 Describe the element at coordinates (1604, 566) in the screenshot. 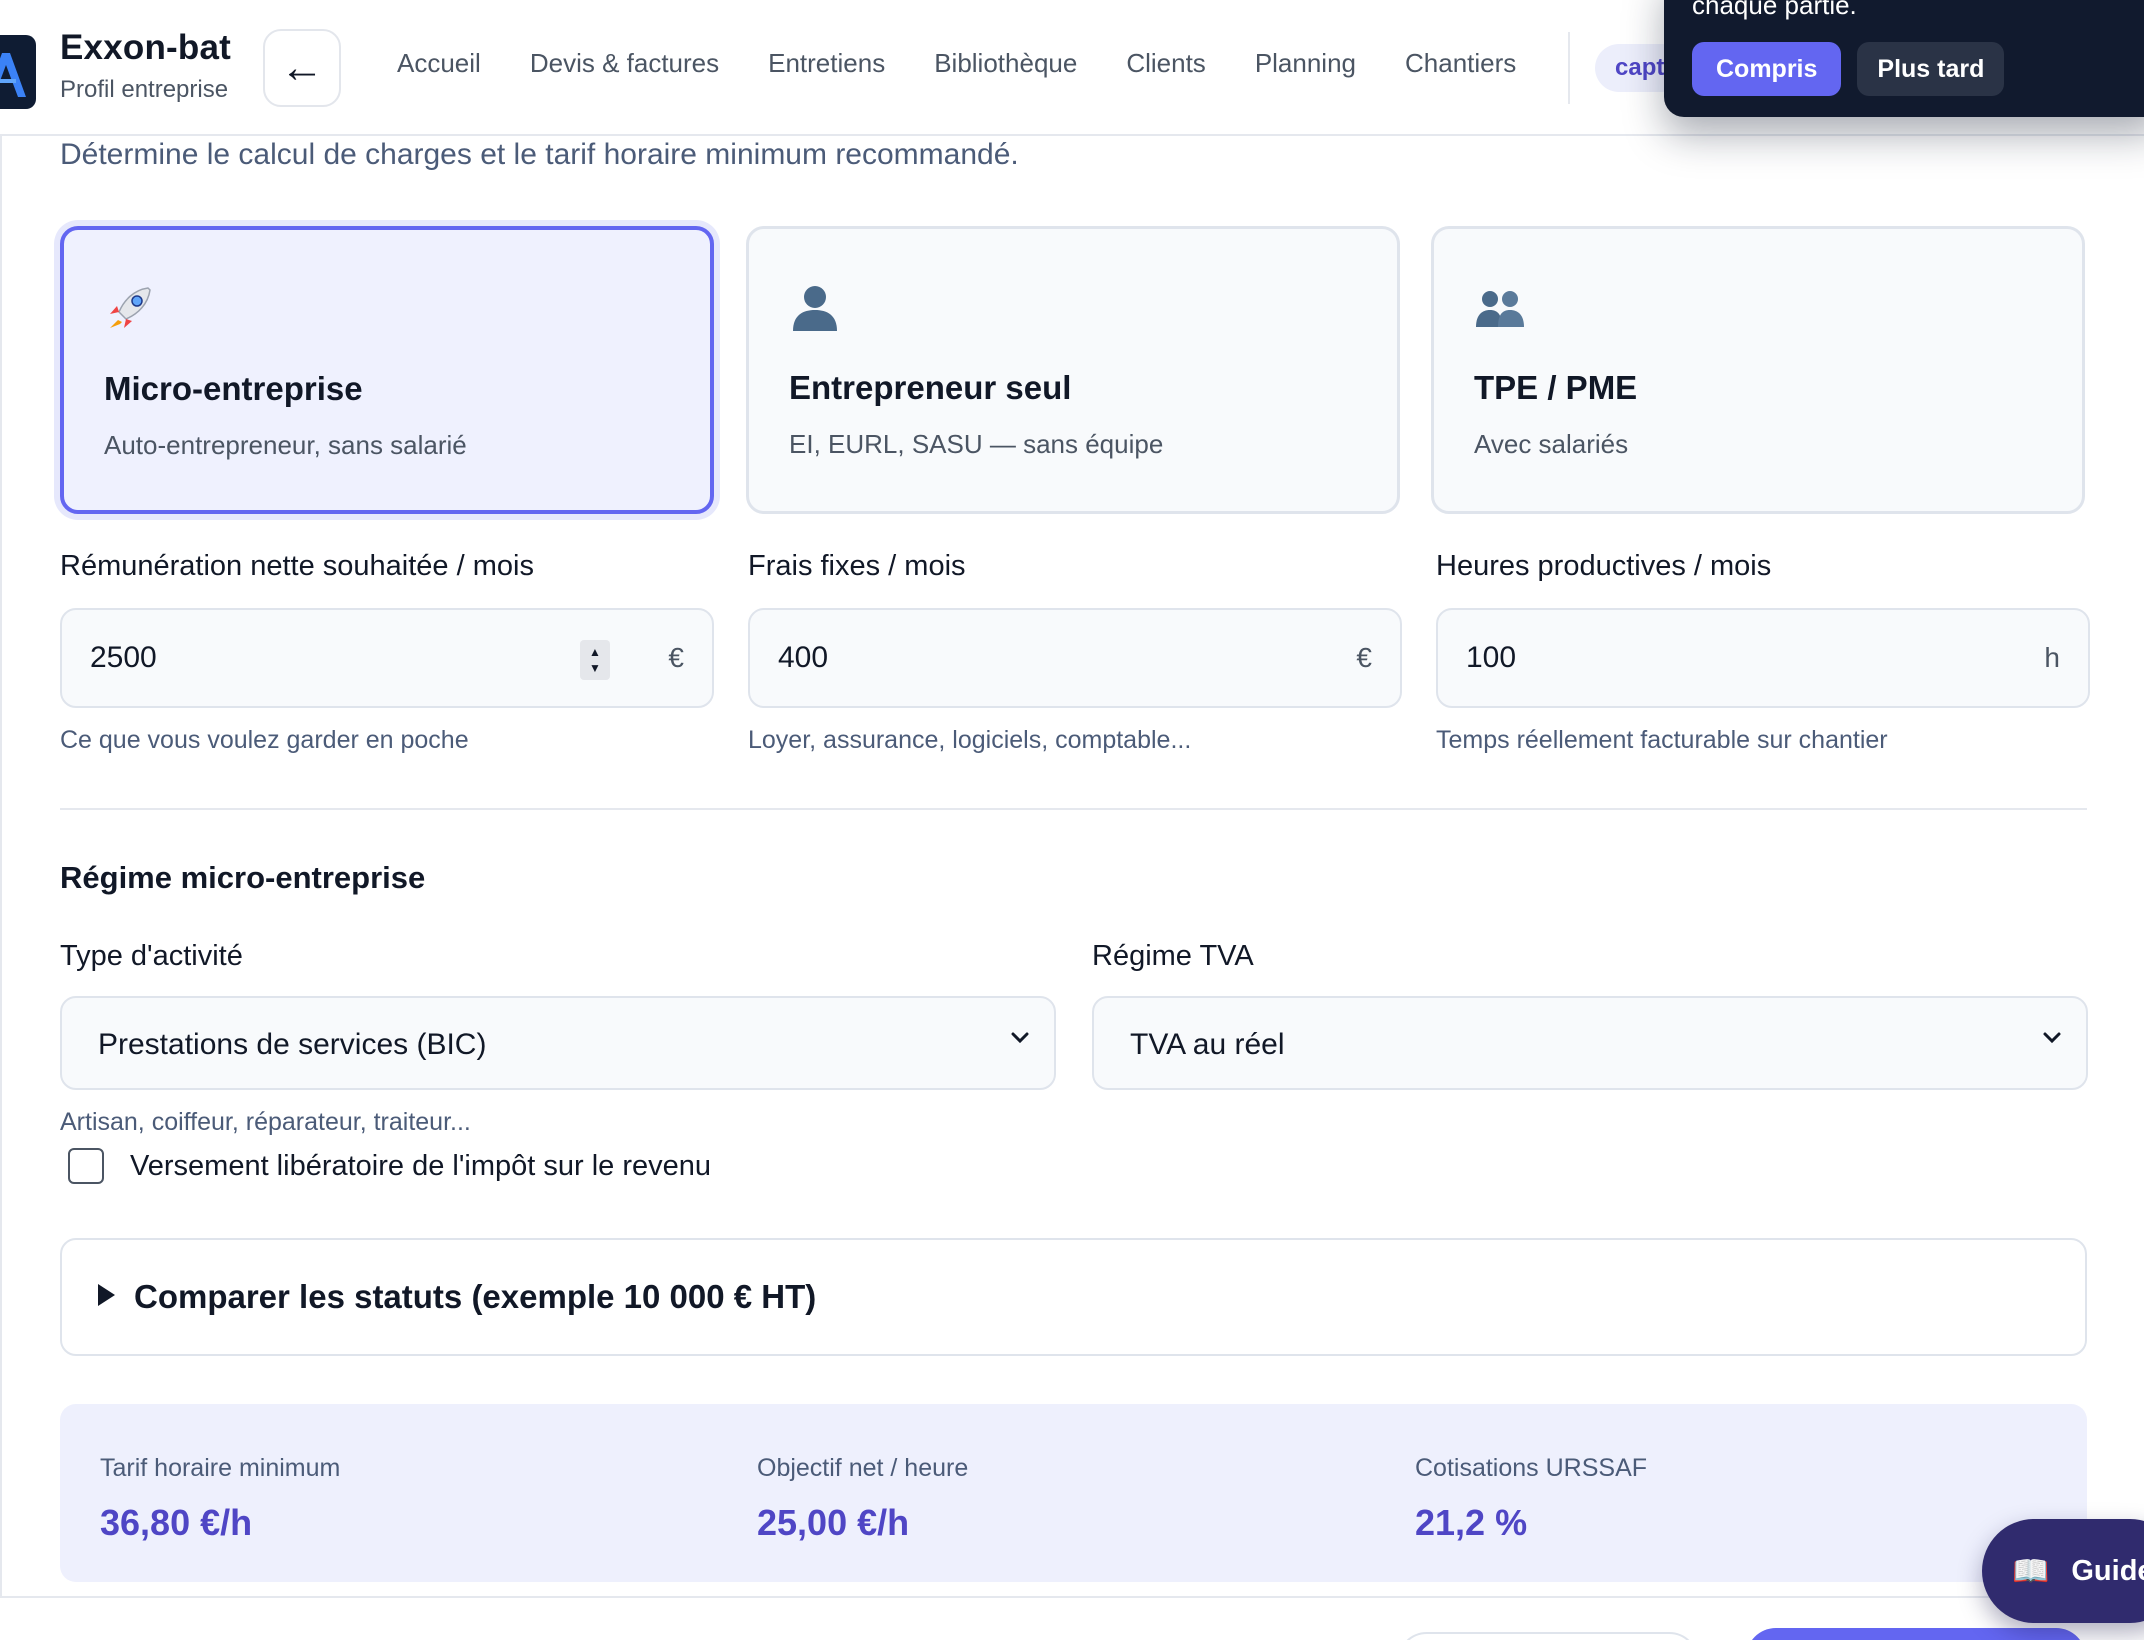

I see `heures-label: Heures productives / mois` at that location.